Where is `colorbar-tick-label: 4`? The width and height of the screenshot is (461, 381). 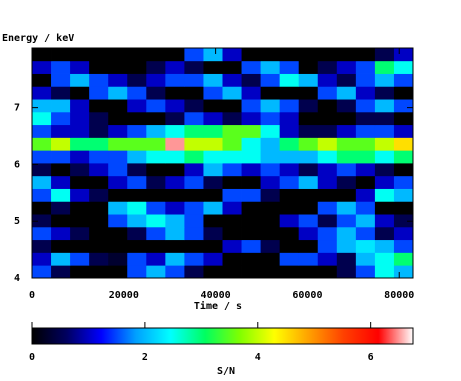 colorbar-tick-label: 4 is located at coordinates (258, 357).